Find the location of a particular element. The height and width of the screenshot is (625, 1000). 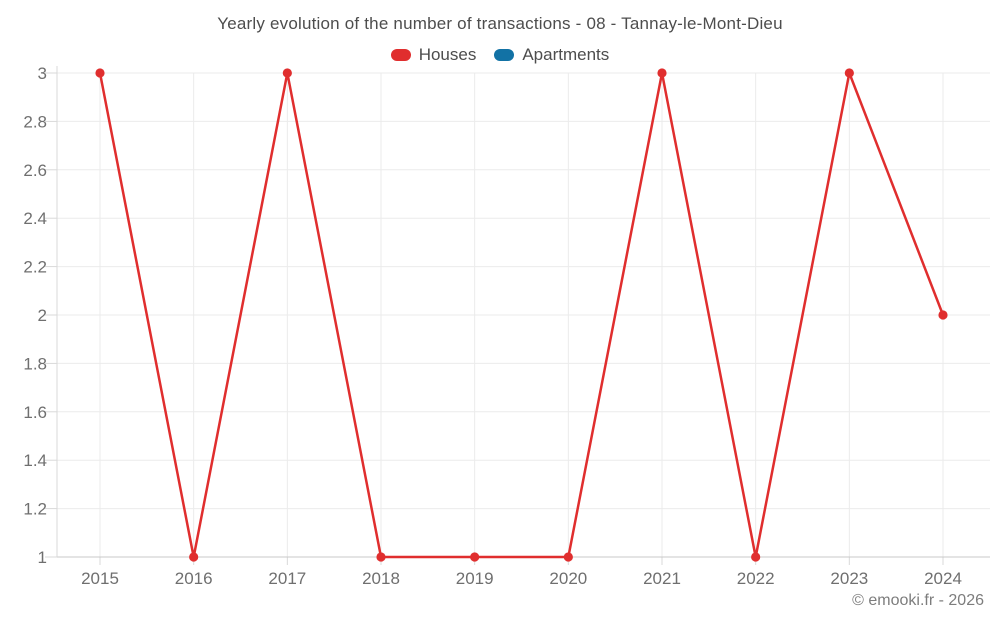

x-axis-label: 2022 is located at coordinates (756, 578).